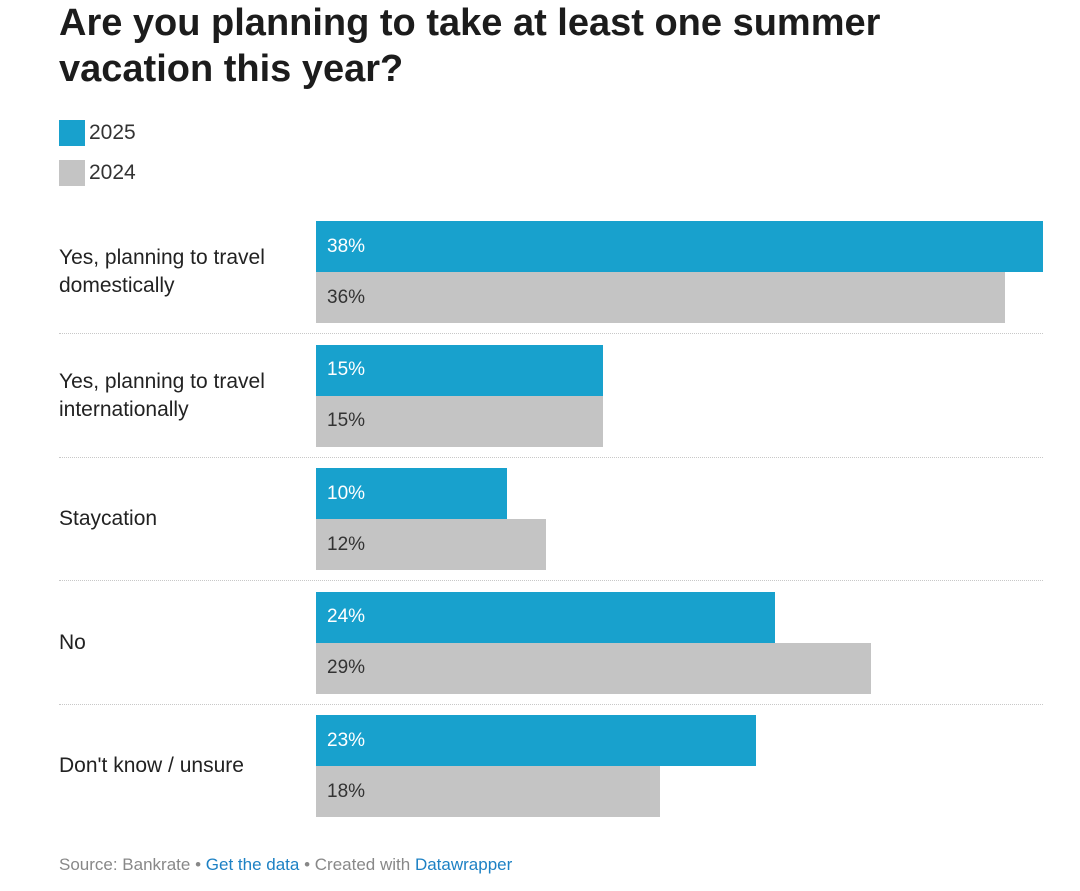  What do you see at coordinates (112, 132) in the screenshot?
I see `legend-label-2025: 2025` at bounding box center [112, 132].